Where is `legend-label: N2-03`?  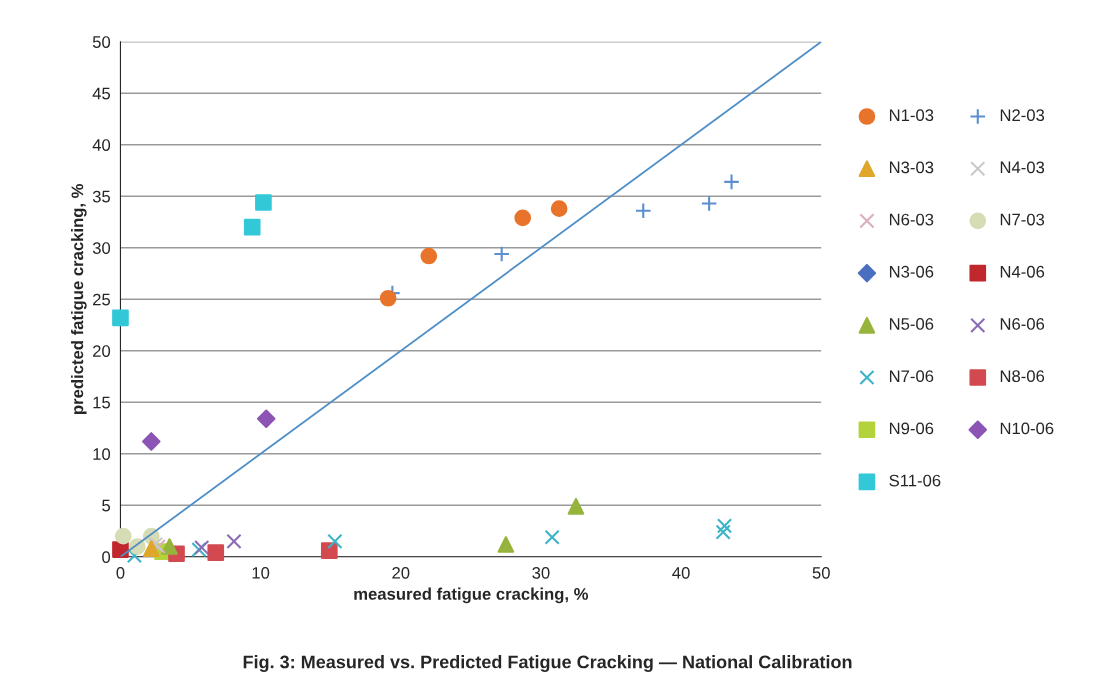 legend-label: N2-03 is located at coordinates (1022, 115).